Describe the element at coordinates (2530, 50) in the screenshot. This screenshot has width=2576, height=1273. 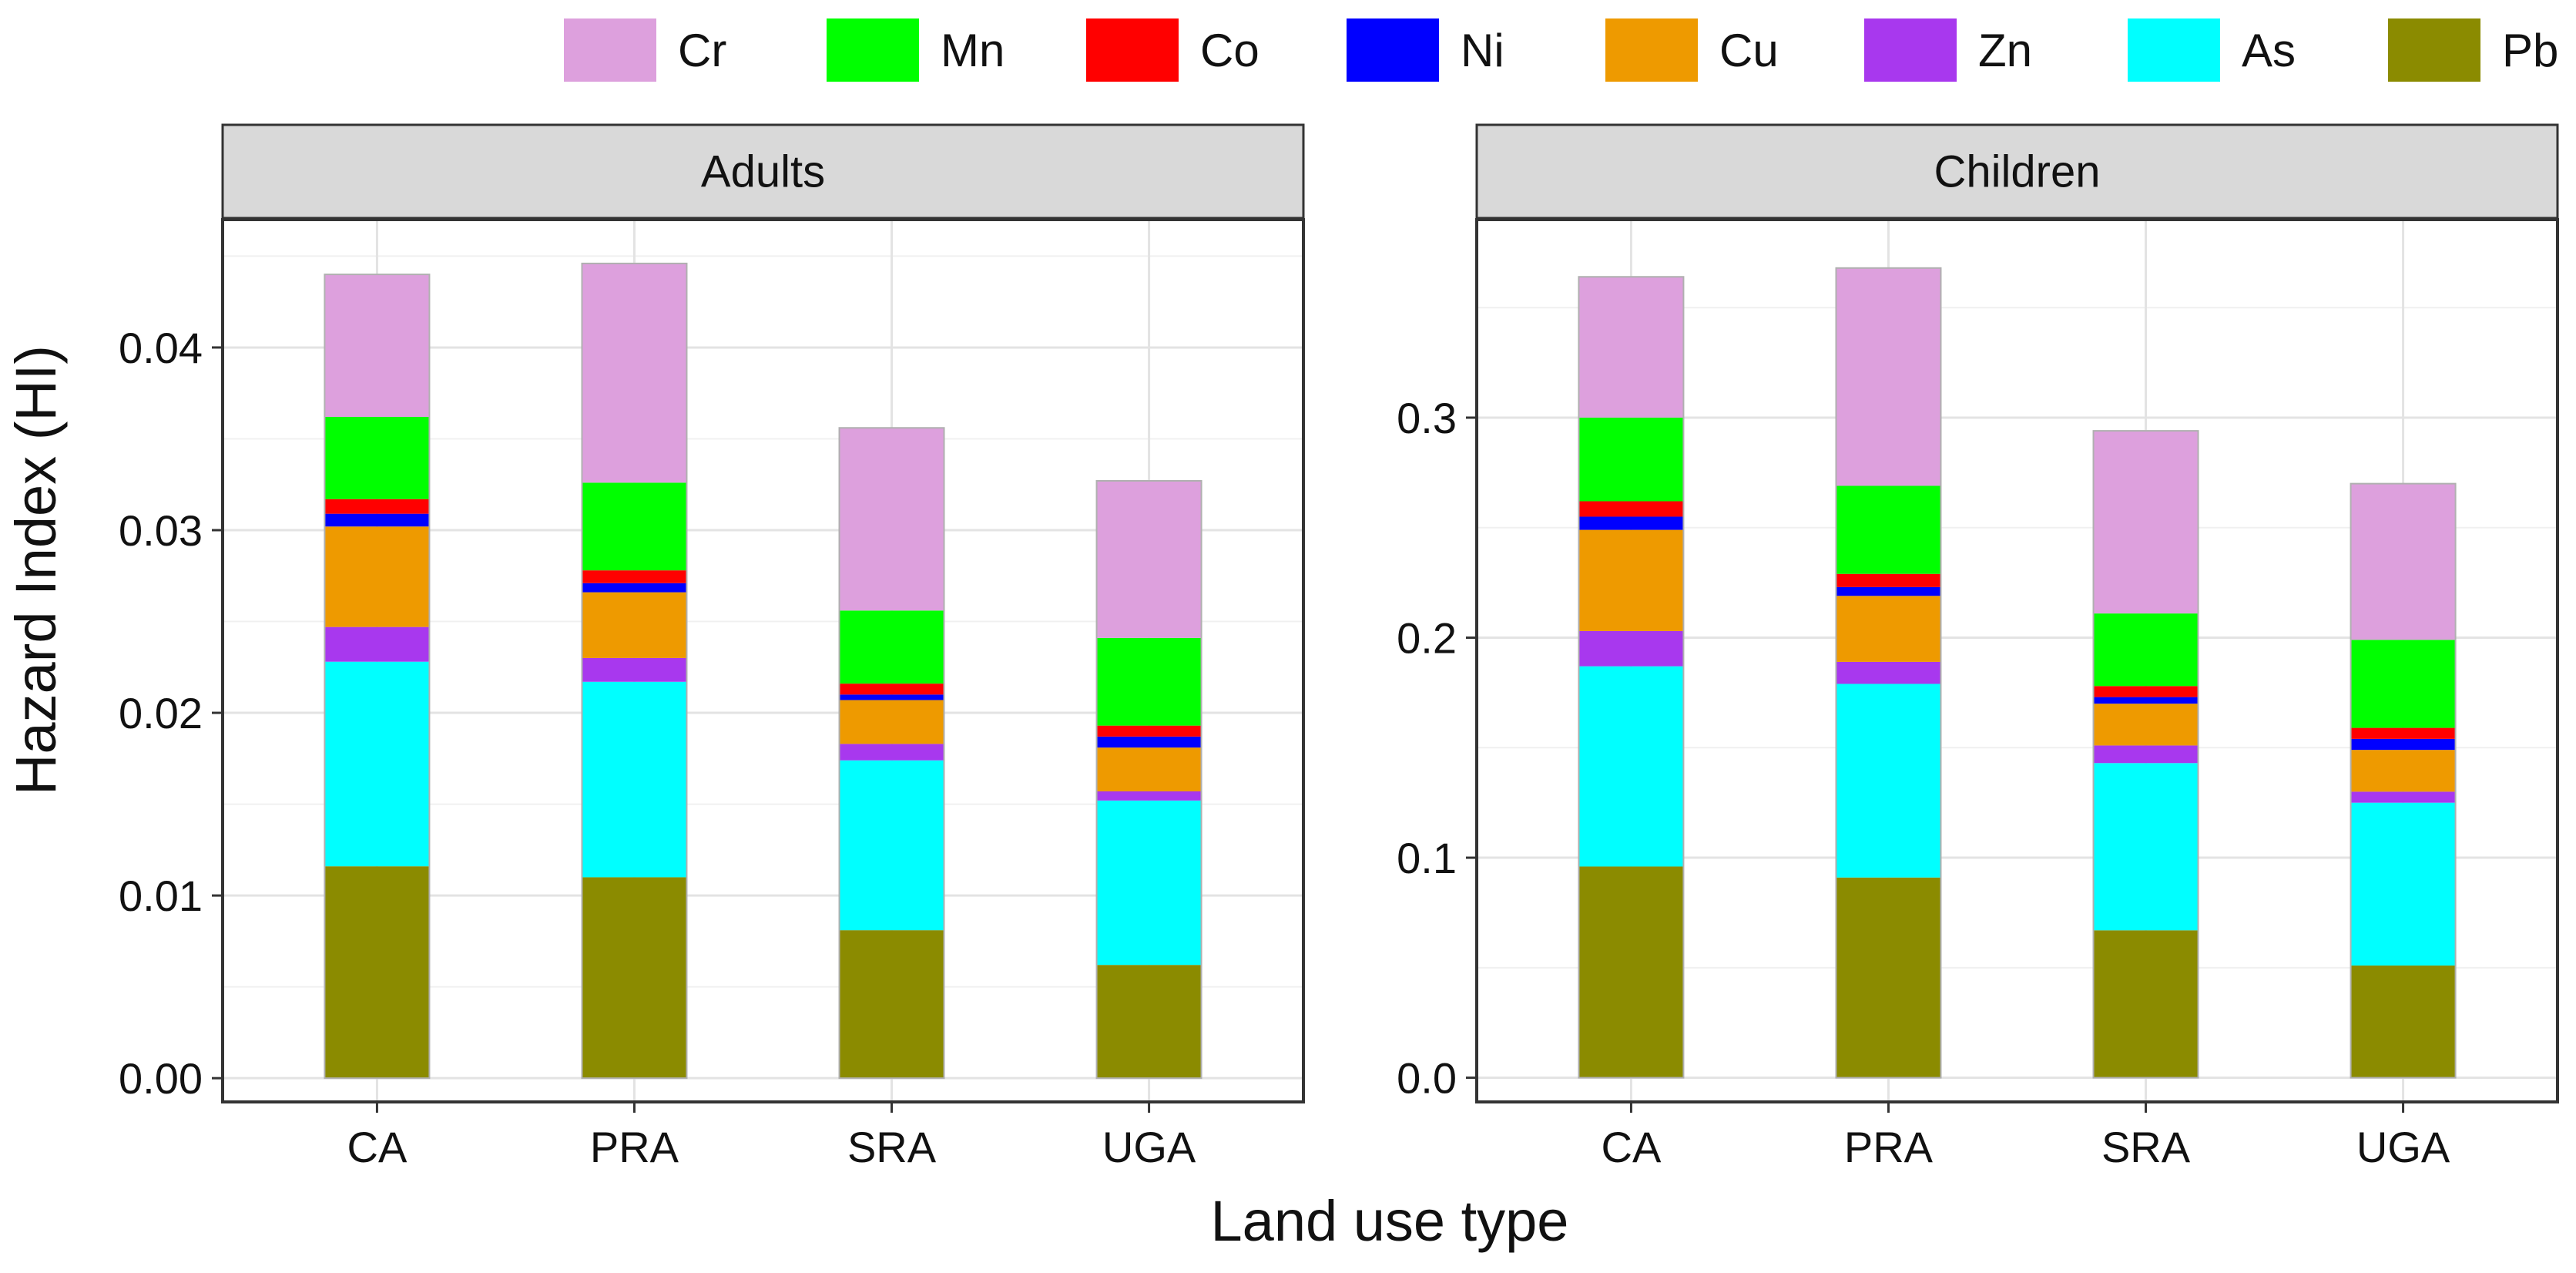
I see `legend-label-pb: Pb` at that location.